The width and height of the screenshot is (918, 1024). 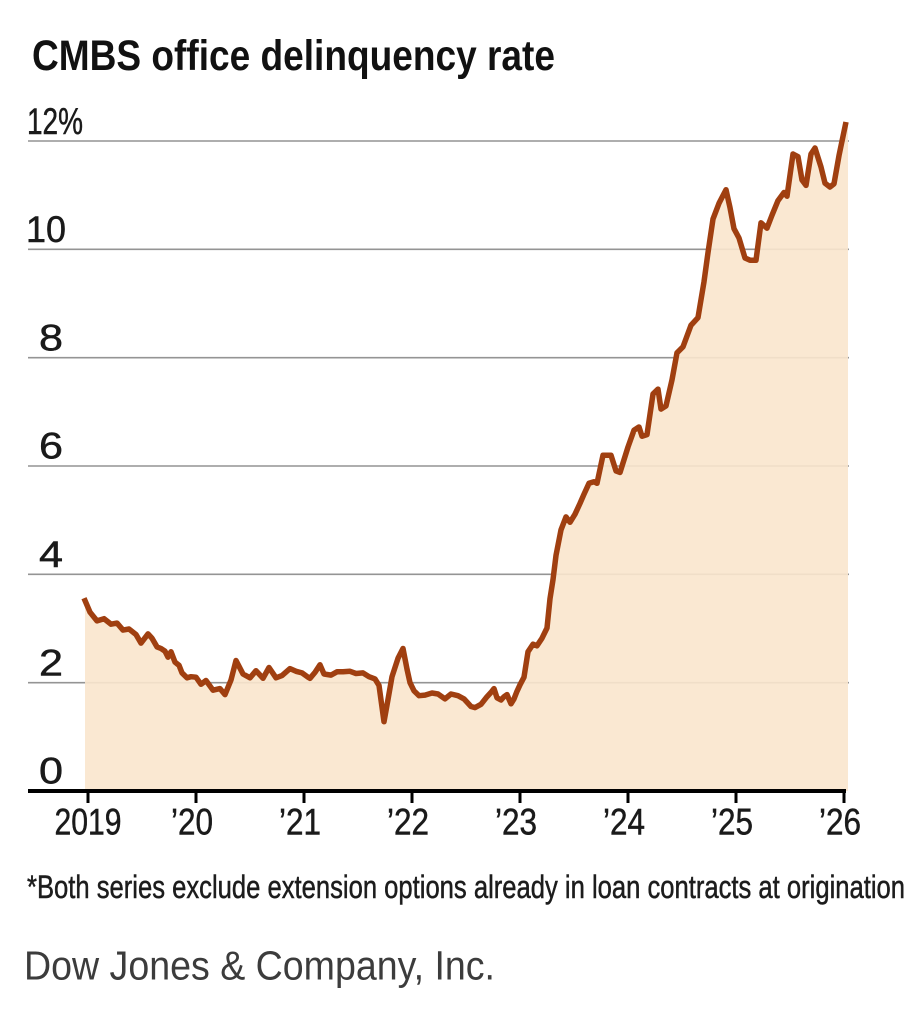 I want to click on svg-text: ’26, so click(x=840, y=822).